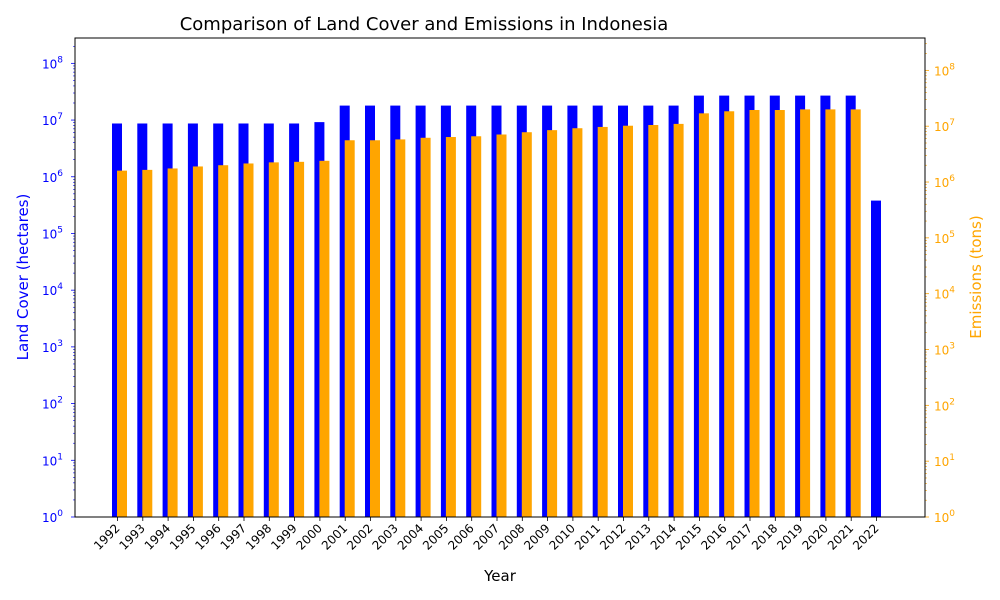 This screenshot has width=1000, height=600. I want to click on right-tick-label: 10², so click(944, 405).